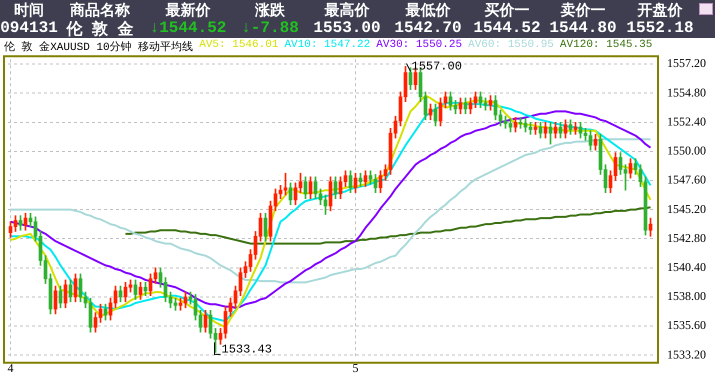 This screenshot has height=380, width=715. What do you see at coordinates (247, 349) in the screenshot?
I see `annotation: 1533.43` at bounding box center [247, 349].